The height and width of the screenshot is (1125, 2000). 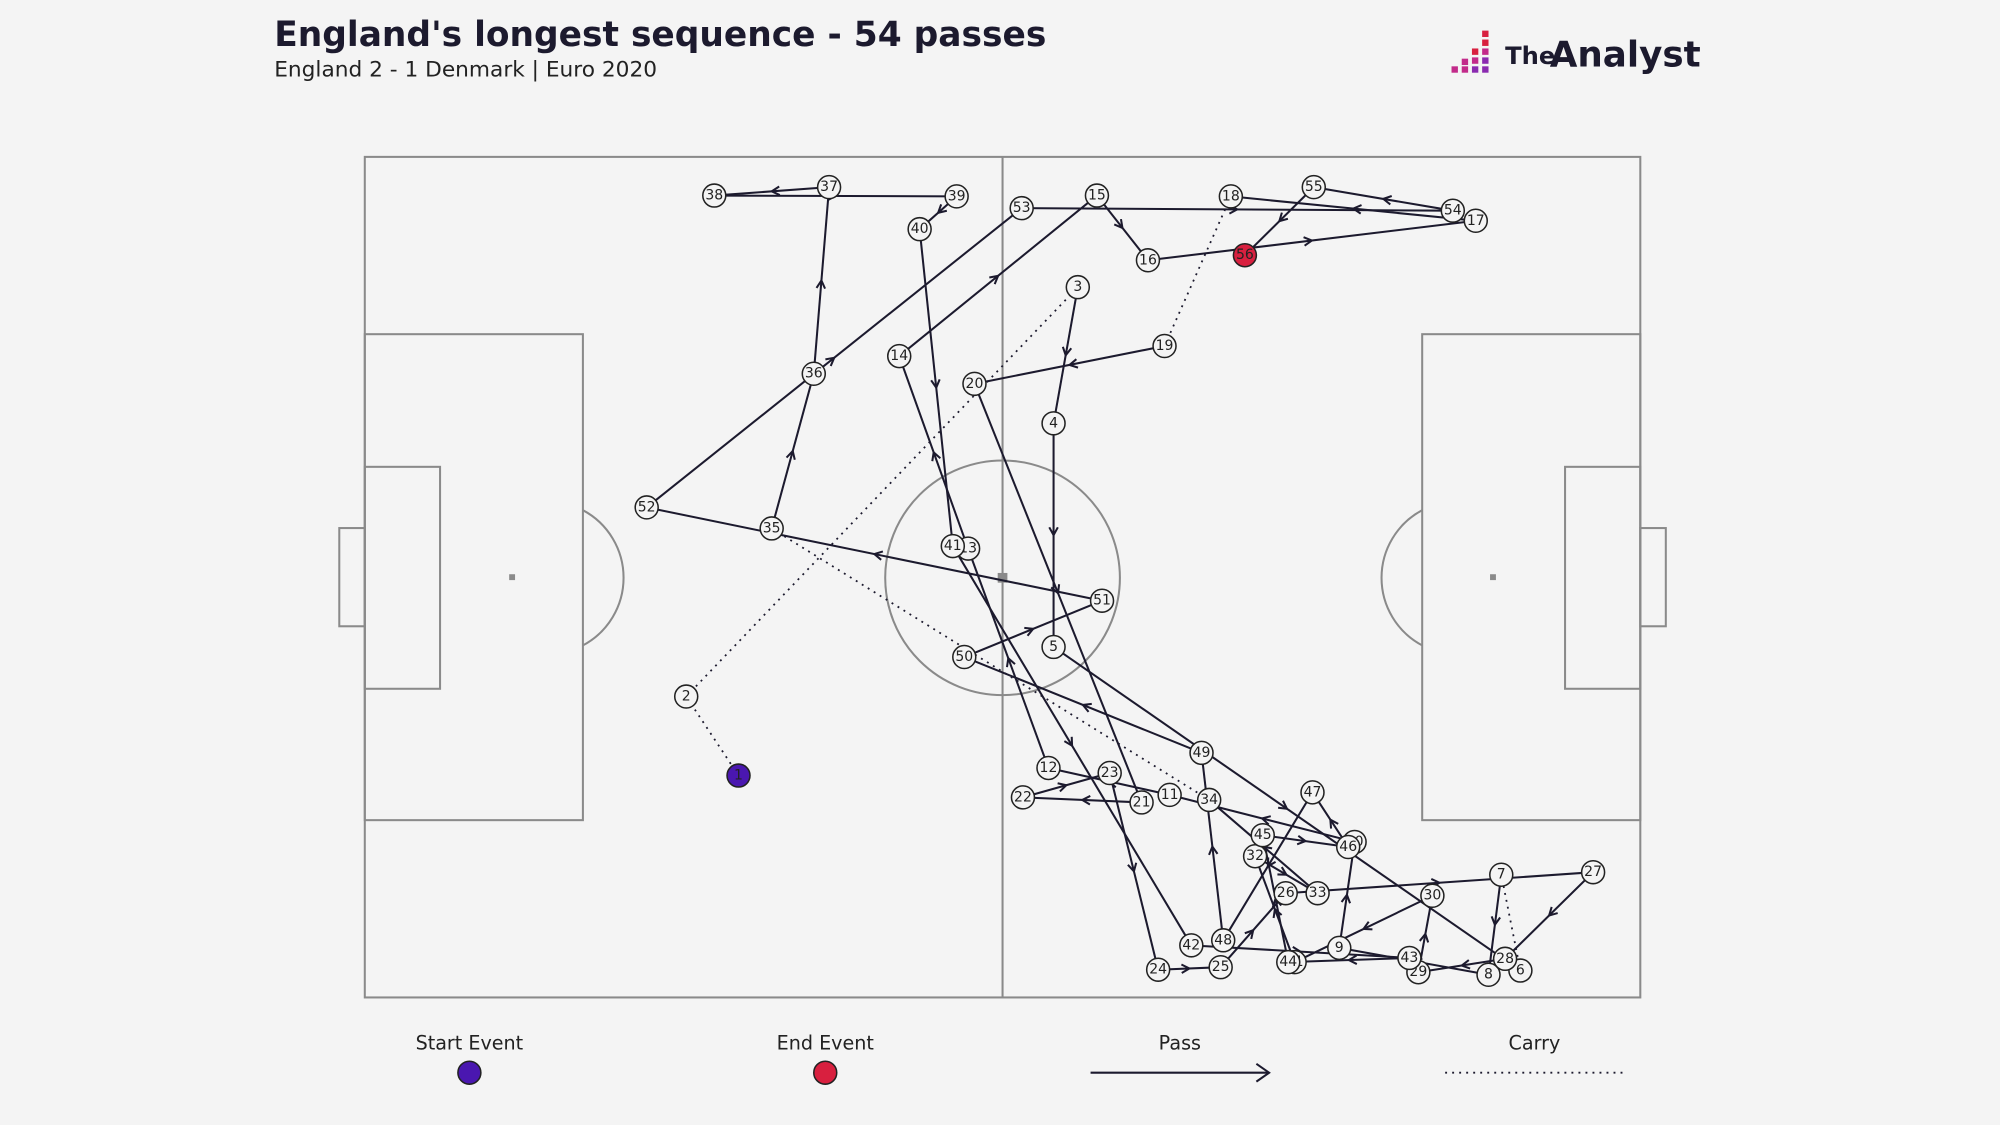 I want to click on event-label: 34, so click(x=1209, y=800).